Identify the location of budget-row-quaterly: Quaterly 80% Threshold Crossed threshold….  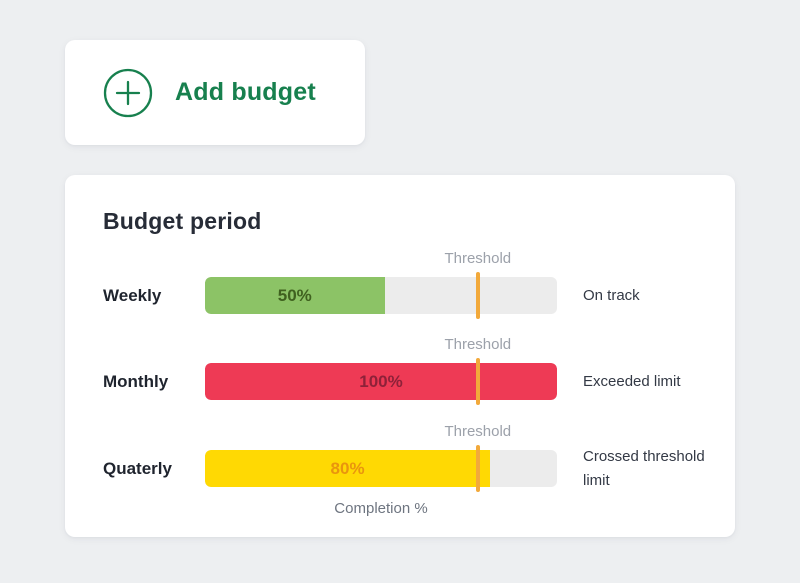
(400, 457).